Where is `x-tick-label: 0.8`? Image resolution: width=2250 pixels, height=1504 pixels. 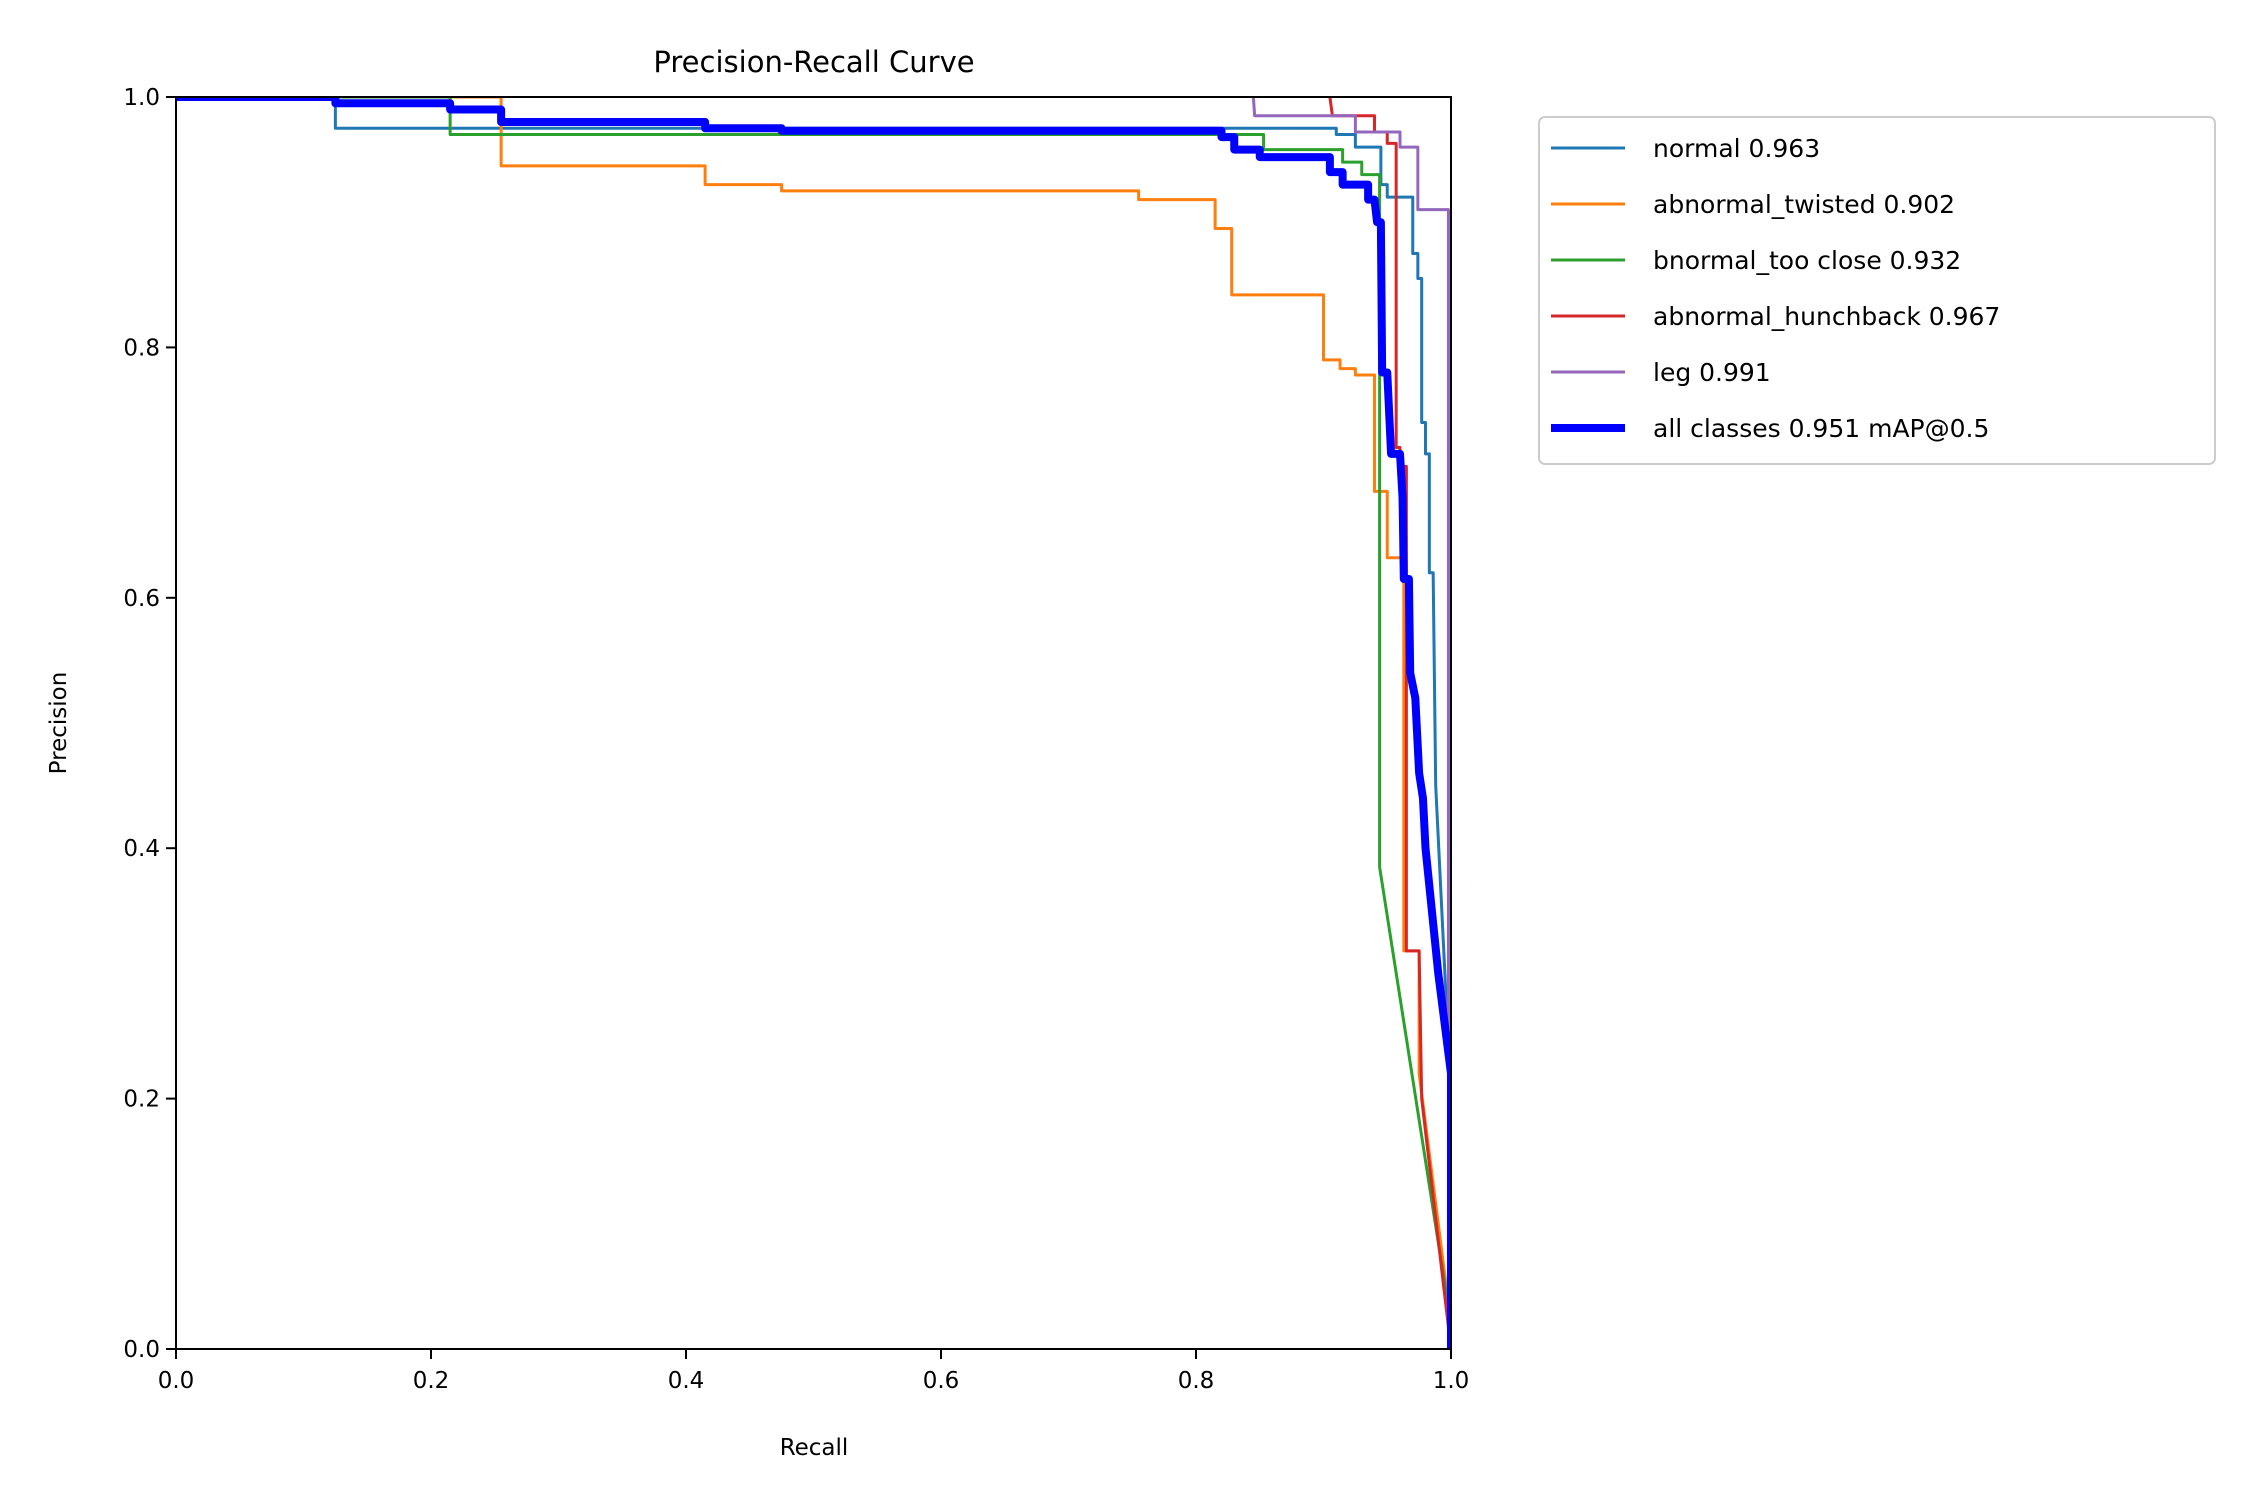
x-tick-label: 0.8 is located at coordinates (1196, 1381).